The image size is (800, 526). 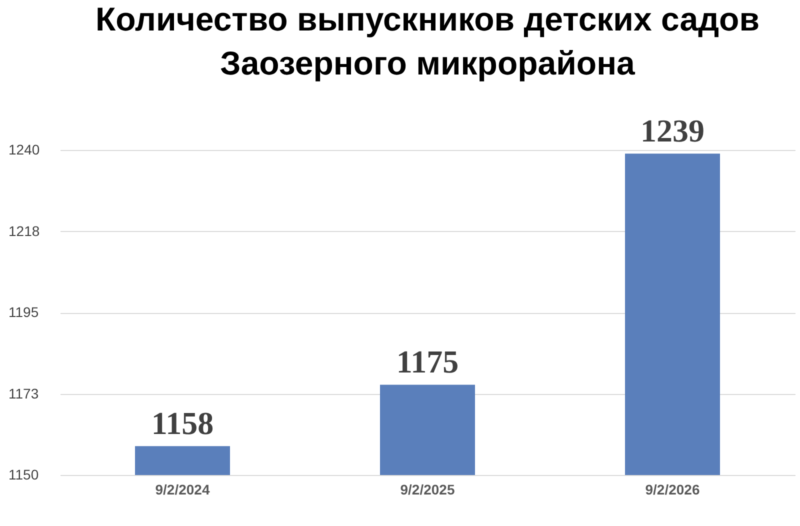 What do you see at coordinates (182, 423) in the screenshot?
I see `data-label: 1158` at bounding box center [182, 423].